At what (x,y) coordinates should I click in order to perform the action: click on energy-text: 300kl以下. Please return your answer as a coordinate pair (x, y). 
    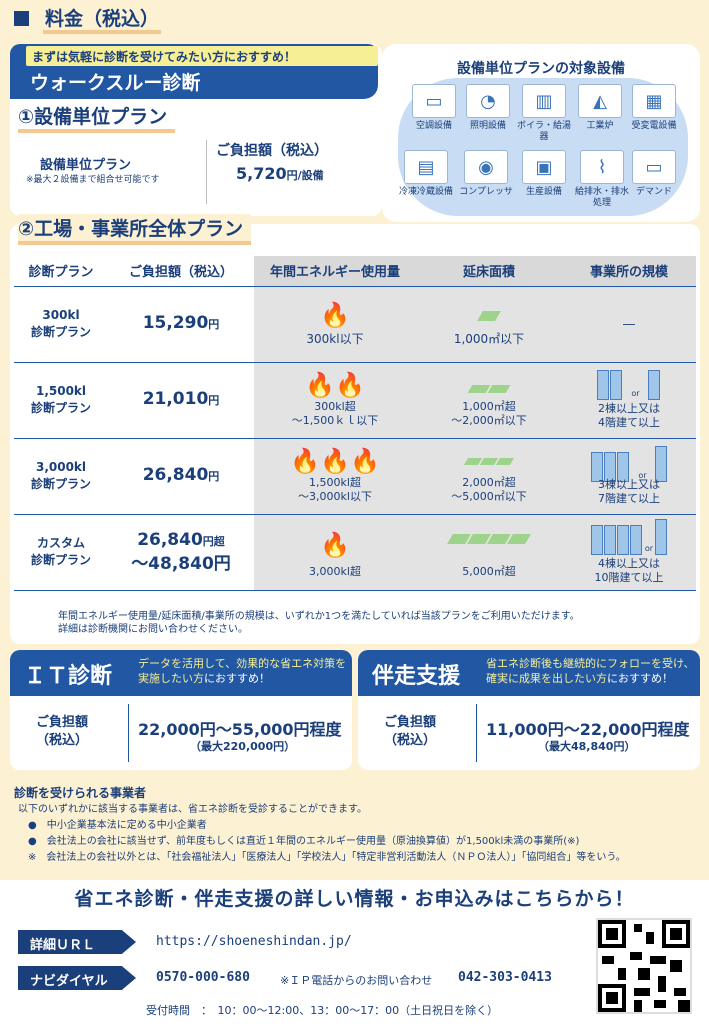
    Looking at the image, I should click on (335, 338).